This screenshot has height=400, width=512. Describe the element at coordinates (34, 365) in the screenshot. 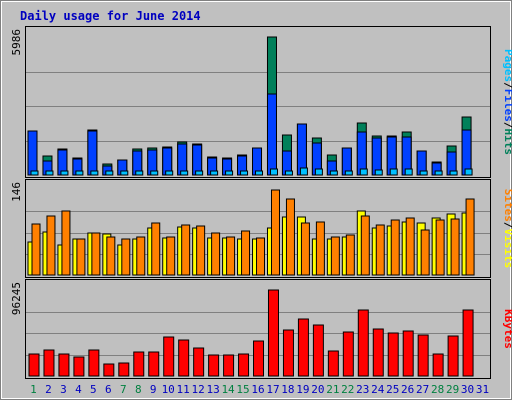

I see `day-1-bars` at that location.